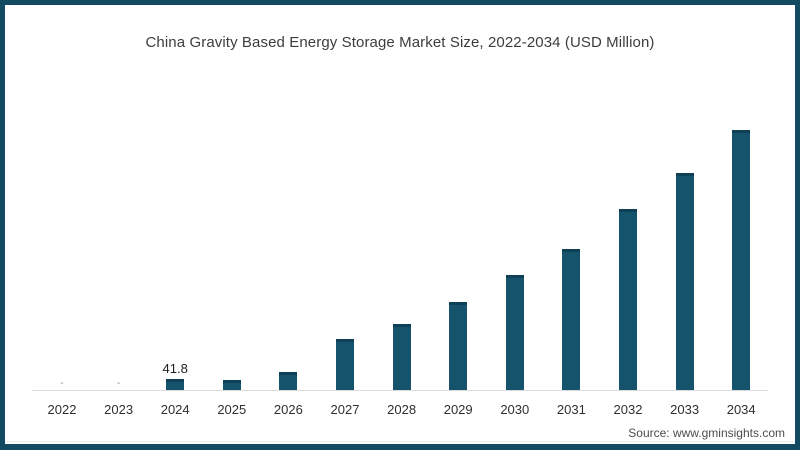  What do you see at coordinates (741, 259) in the screenshot?
I see `bar-2034` at bounding box center [741, 259].